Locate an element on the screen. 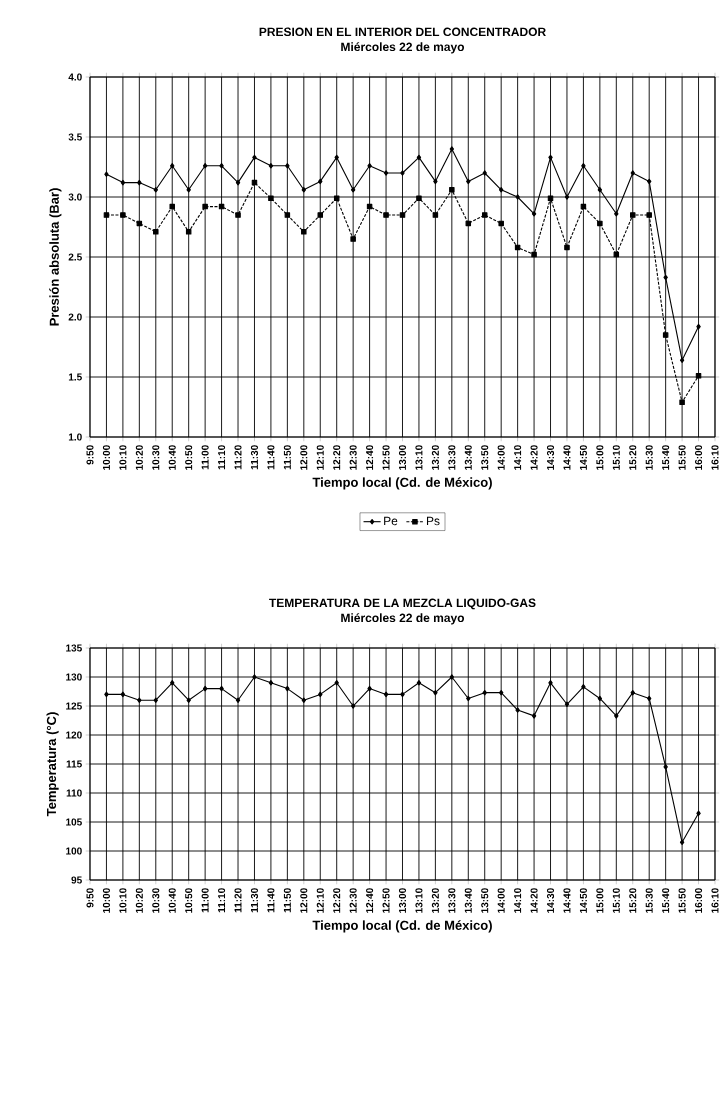 The height and width of the screenshot is (1100, 725). y-tick-label: 1.0 is located at coordinates (75, 437).